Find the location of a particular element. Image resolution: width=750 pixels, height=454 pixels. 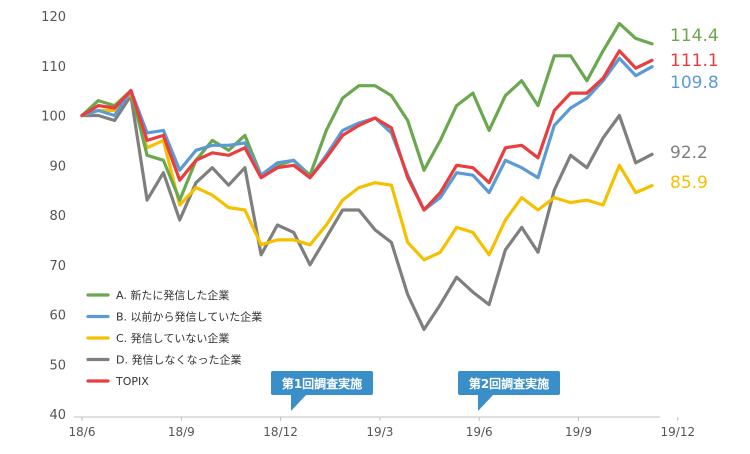

callout-label: 第1回調査実施 is located at coordinates (322, 383).